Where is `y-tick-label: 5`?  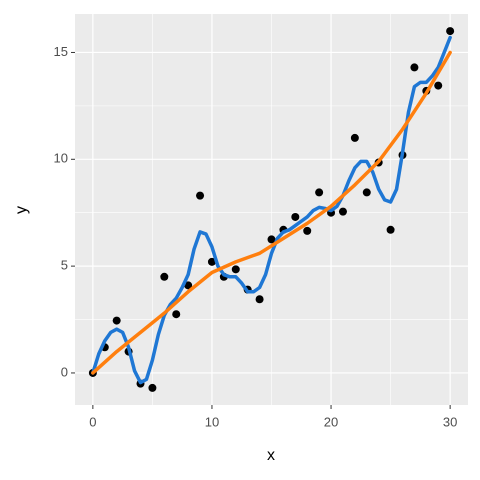
y-tick-label: 5 is located at coordinates (64, 265).